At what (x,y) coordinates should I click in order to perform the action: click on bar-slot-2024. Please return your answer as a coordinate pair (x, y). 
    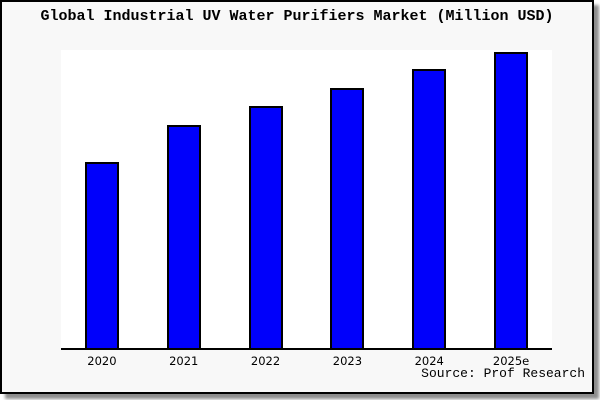
    Looking at the image, I should click on (429, 199).